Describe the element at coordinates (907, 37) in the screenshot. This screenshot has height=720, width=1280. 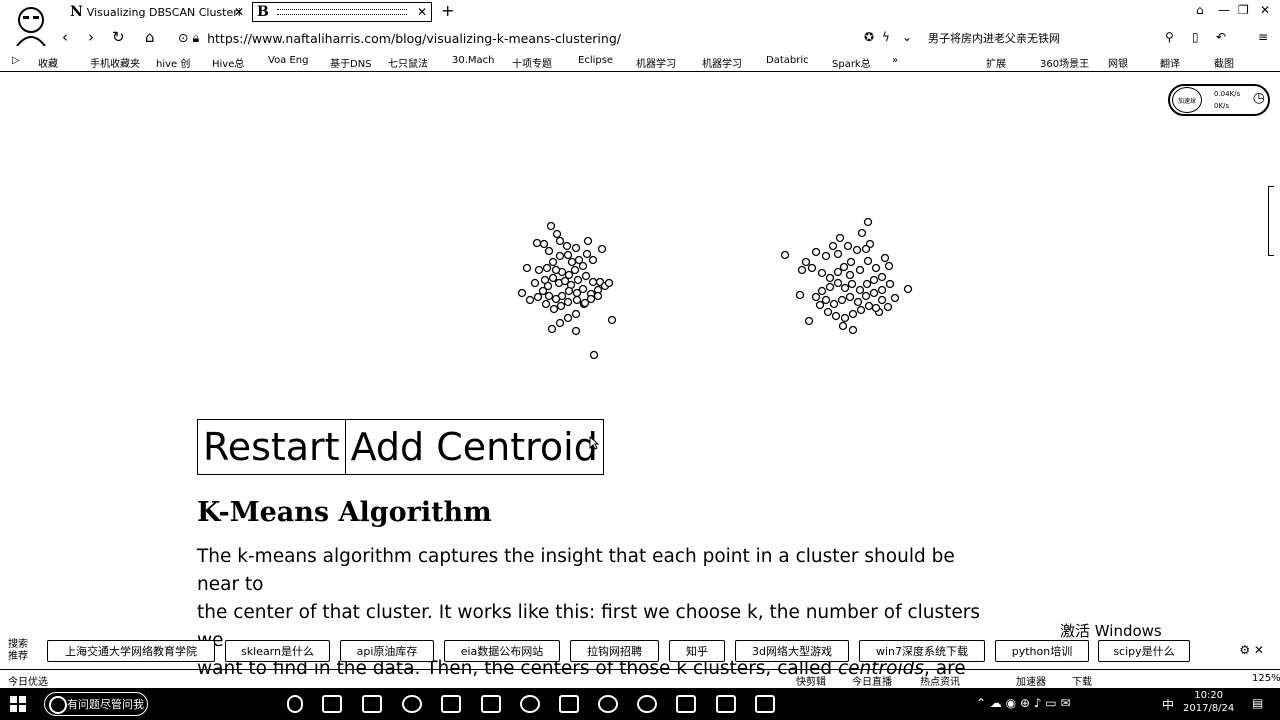
I see `chevron-down-icon: ⌄` at that location.